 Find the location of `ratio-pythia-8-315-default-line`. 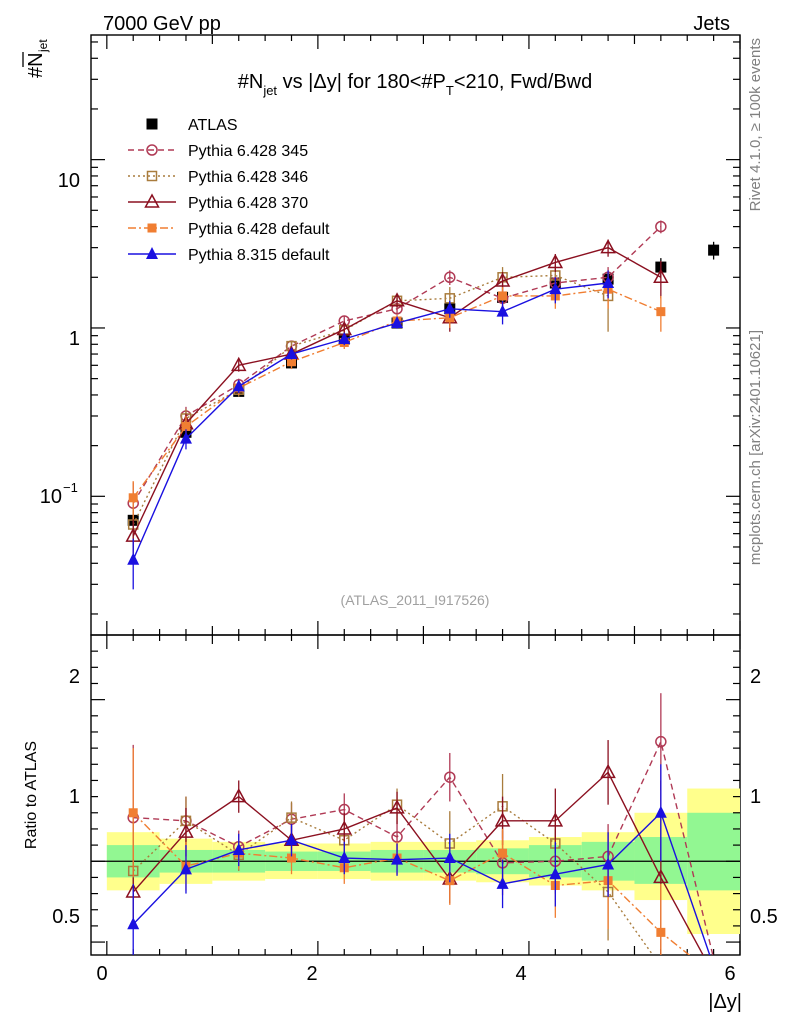

ratio-pythia-8-315-default-line is located at coordinates (421, 883).